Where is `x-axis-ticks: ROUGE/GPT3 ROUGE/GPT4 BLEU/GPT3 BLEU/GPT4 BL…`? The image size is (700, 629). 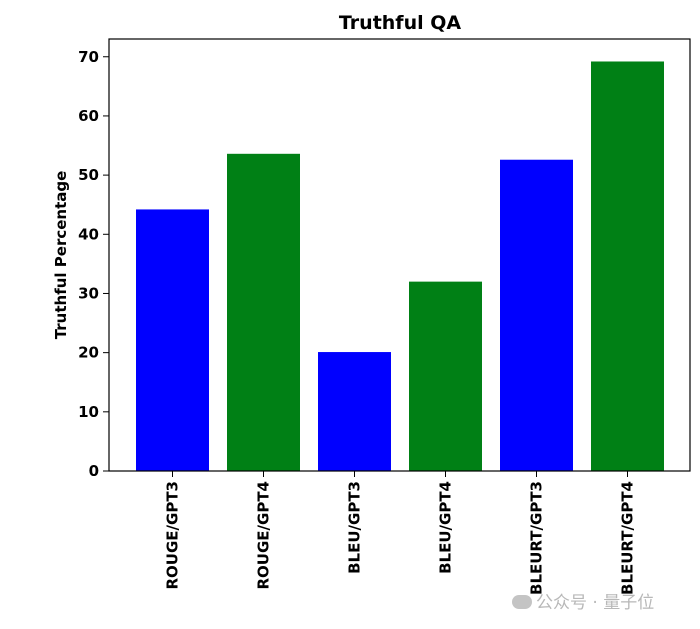 x-axis-ticks: ROUGE/GPT3 ROUGE/GPT4 BLEU/GPT3 BLEU/GPT4 BL… is located at coordinates (400, 533).